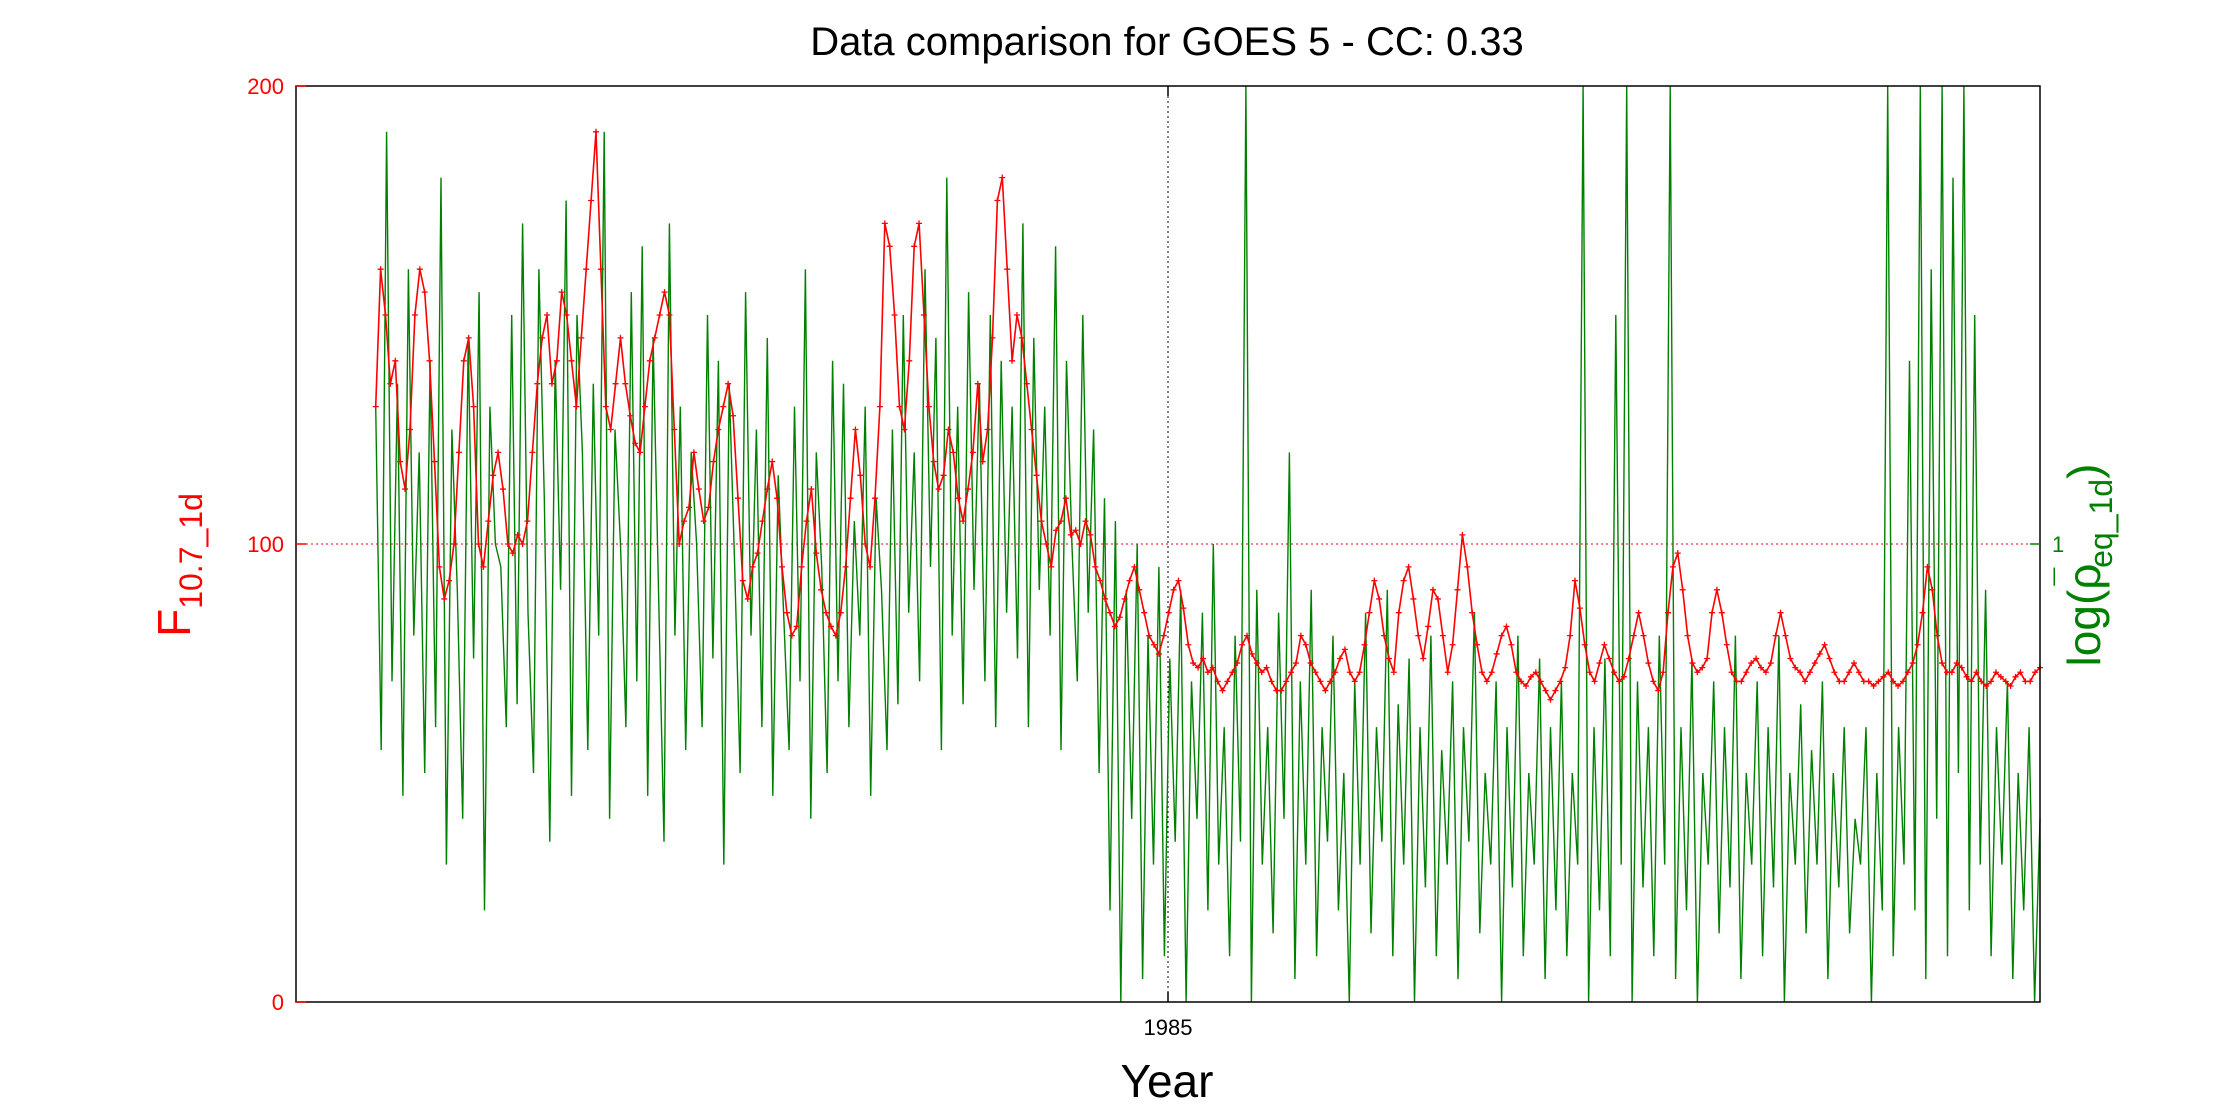  I want to click on x-axis-label: Year, so click(1167, 1081).